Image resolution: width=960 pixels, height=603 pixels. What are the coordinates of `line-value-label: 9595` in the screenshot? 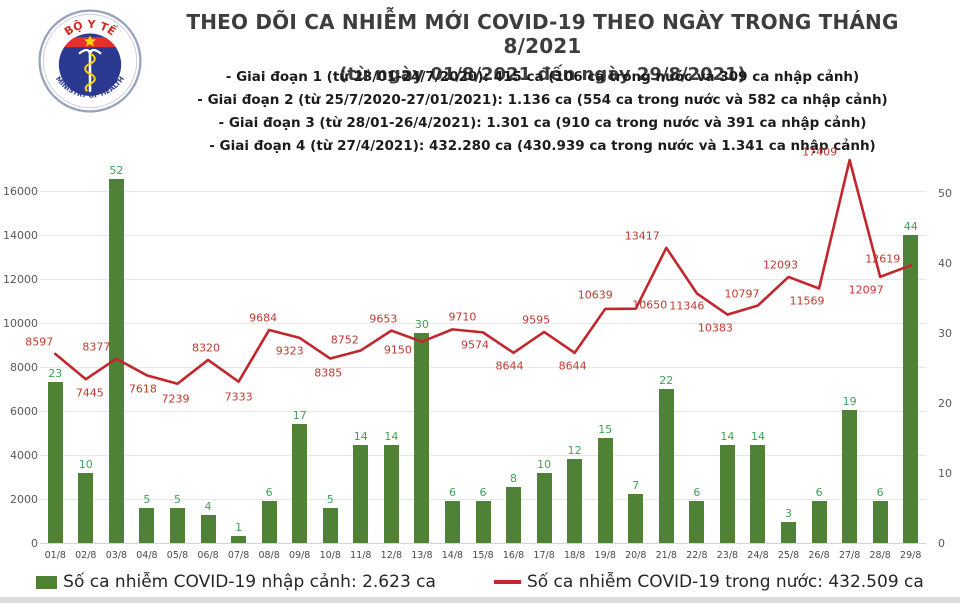 It's located at (536, 320).